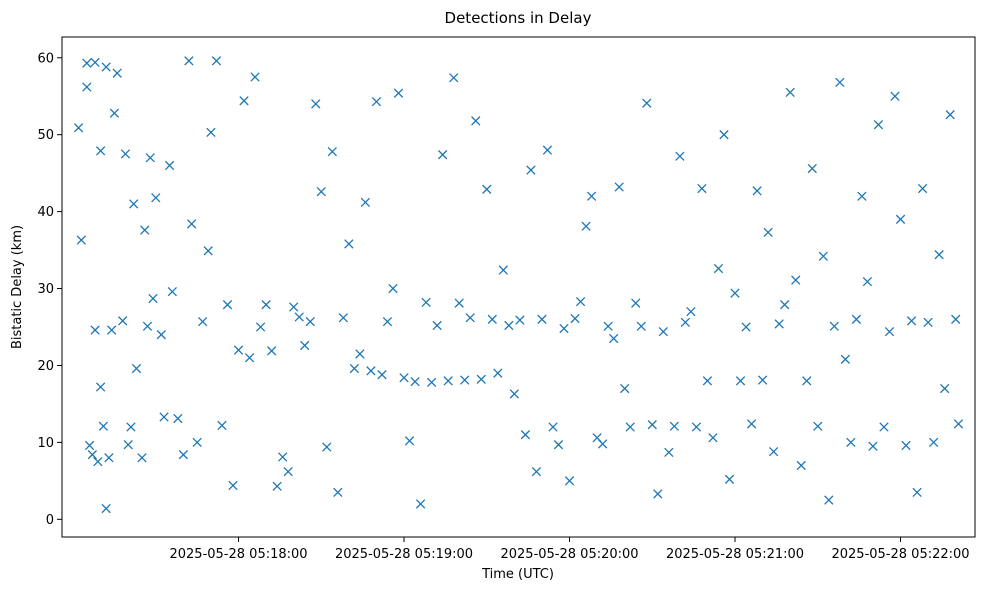 The image size is (989, 590). What do you see at coordinates (900, 554) in the screenshot?
I see `x-tick-label: 2025-05-28 05:22:00` at bounding box center [900, 554].